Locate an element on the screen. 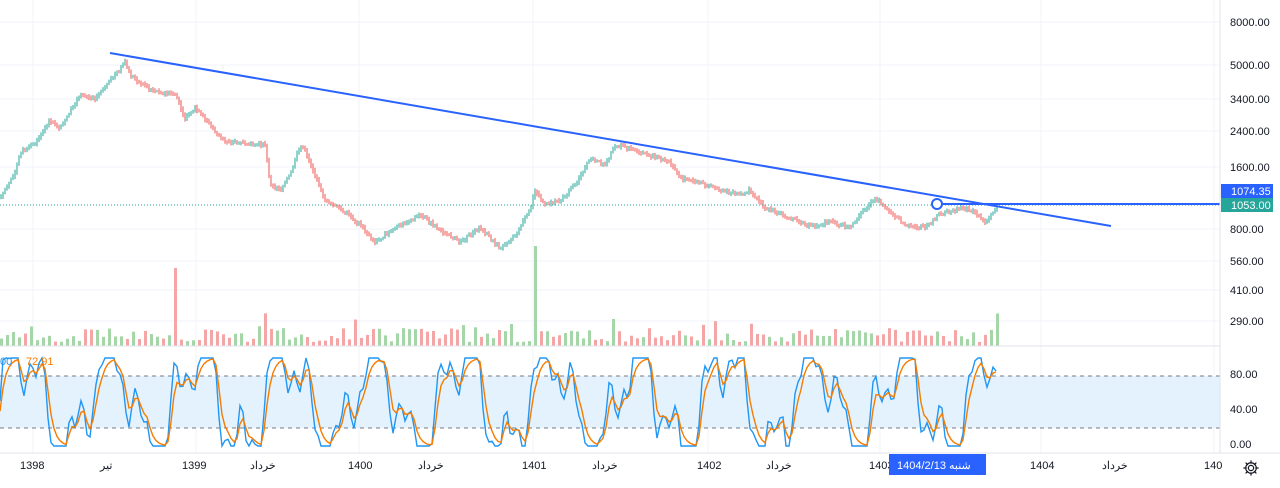 This screenshot has height=488, width=1280. price-tick: 410.00 is located at coordinates (1247, 291).